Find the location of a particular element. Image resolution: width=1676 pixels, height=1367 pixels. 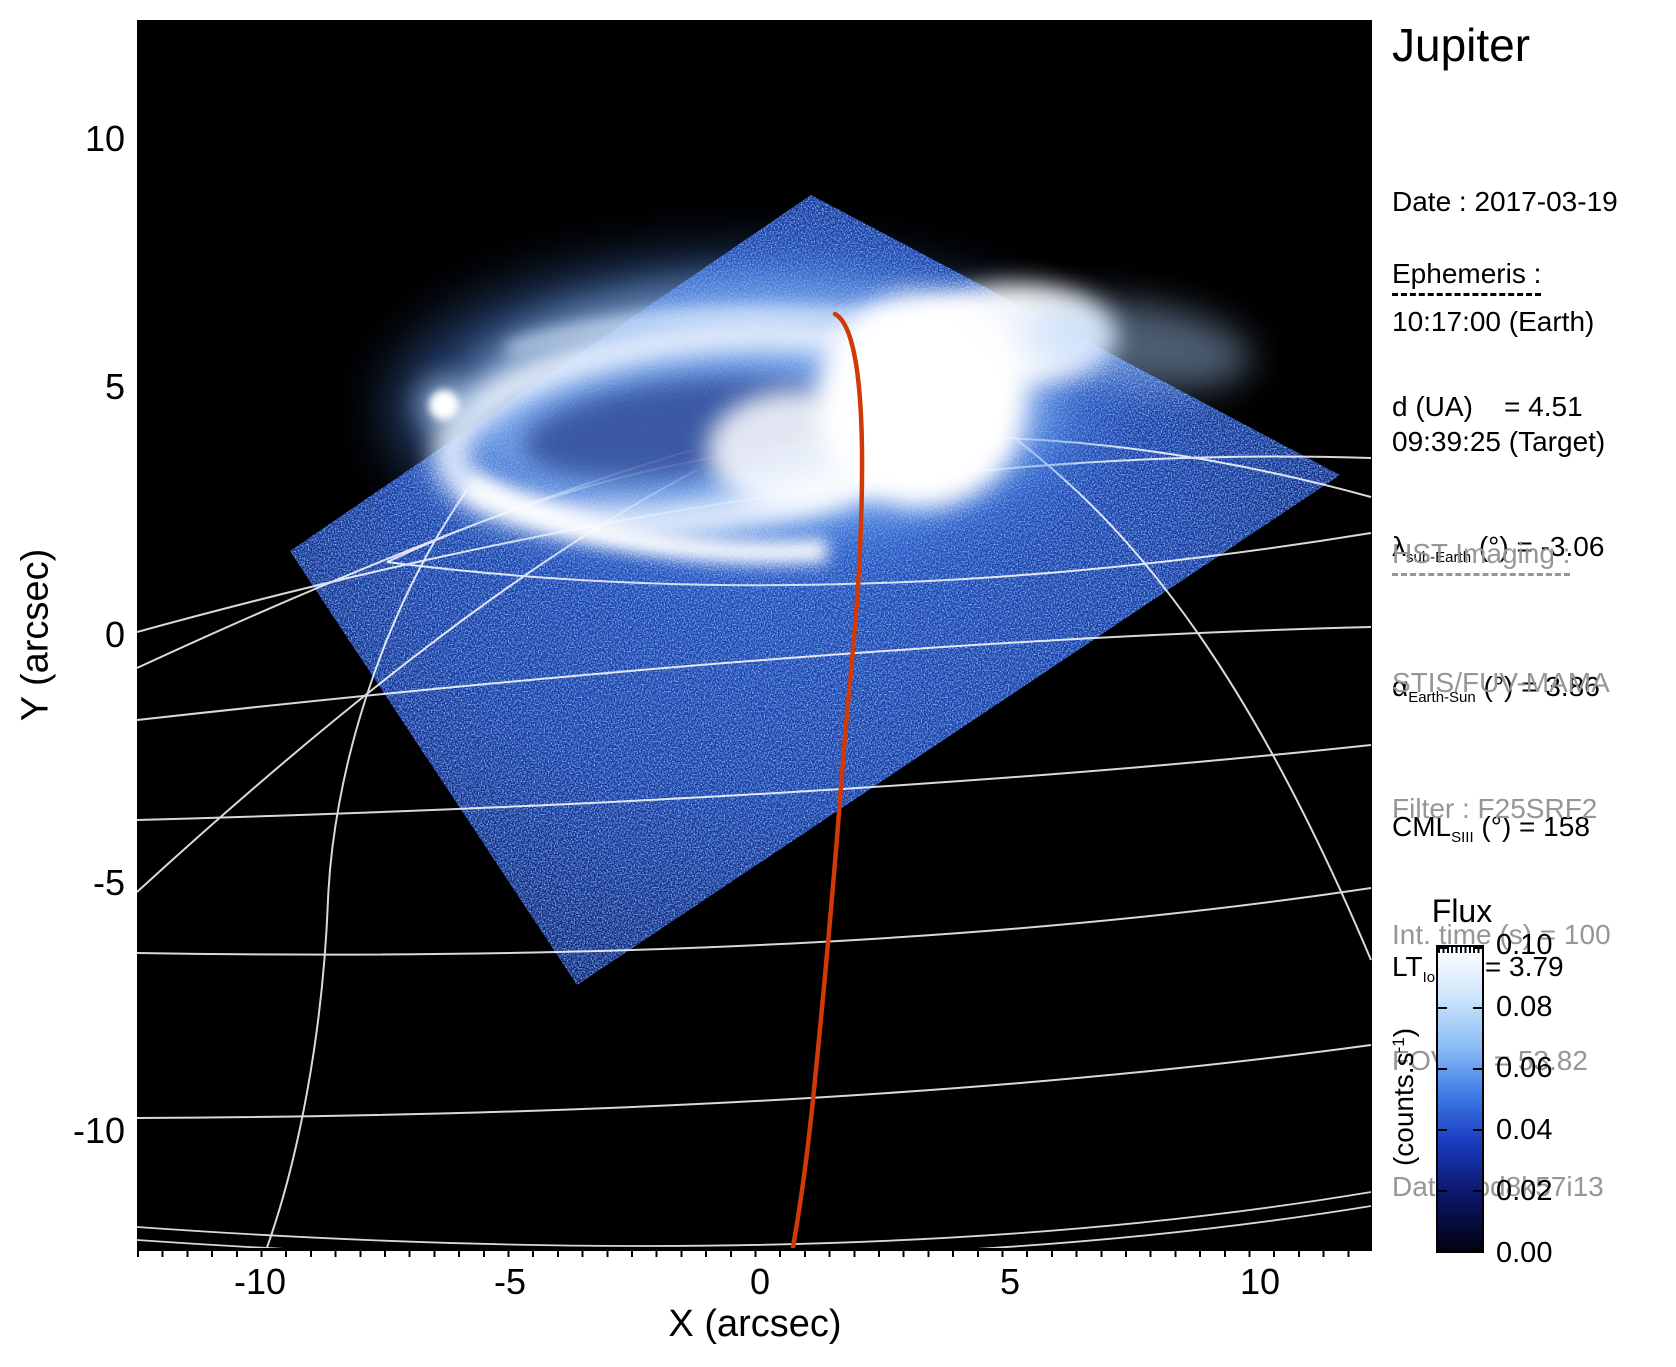

date-line: Date : 2017-03-19 is located at coordinates (1505, 201).